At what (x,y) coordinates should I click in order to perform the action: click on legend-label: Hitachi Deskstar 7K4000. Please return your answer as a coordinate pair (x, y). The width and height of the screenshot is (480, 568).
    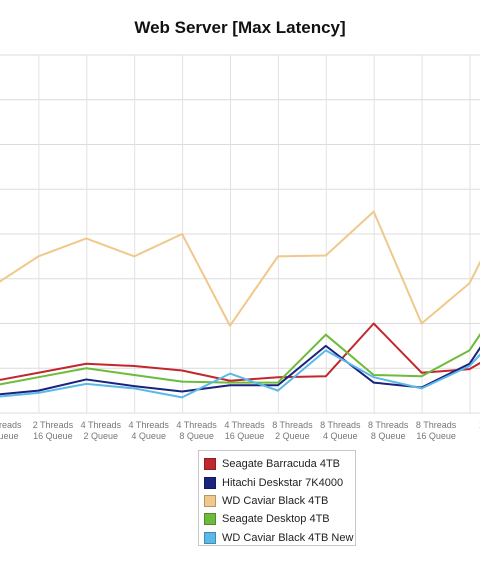
    Looking at the image, I should click on (283, 482).